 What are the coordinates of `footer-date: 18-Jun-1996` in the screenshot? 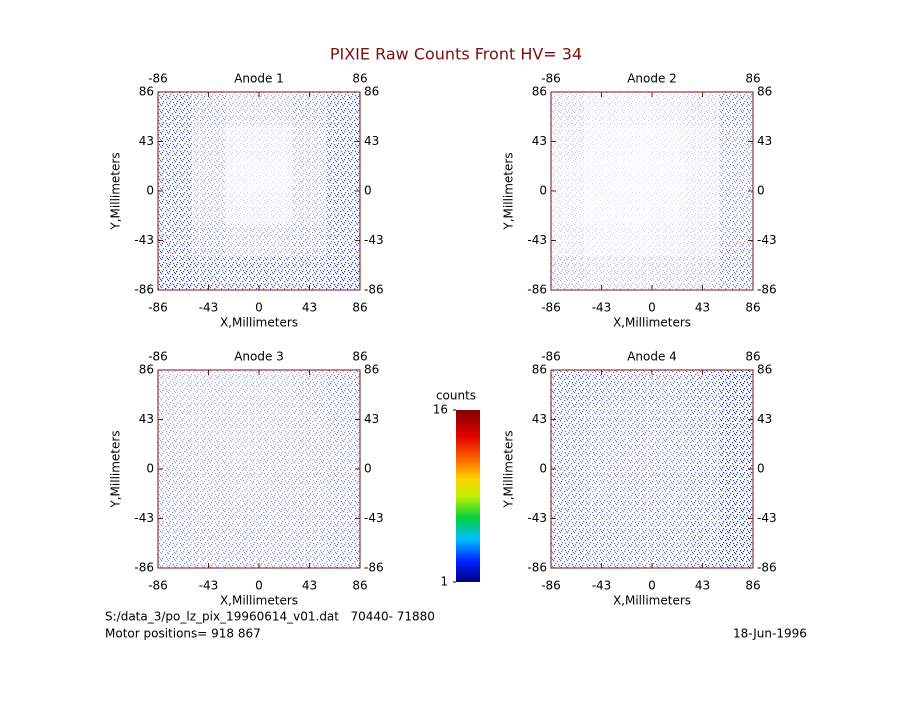 It's located at (770, 634).